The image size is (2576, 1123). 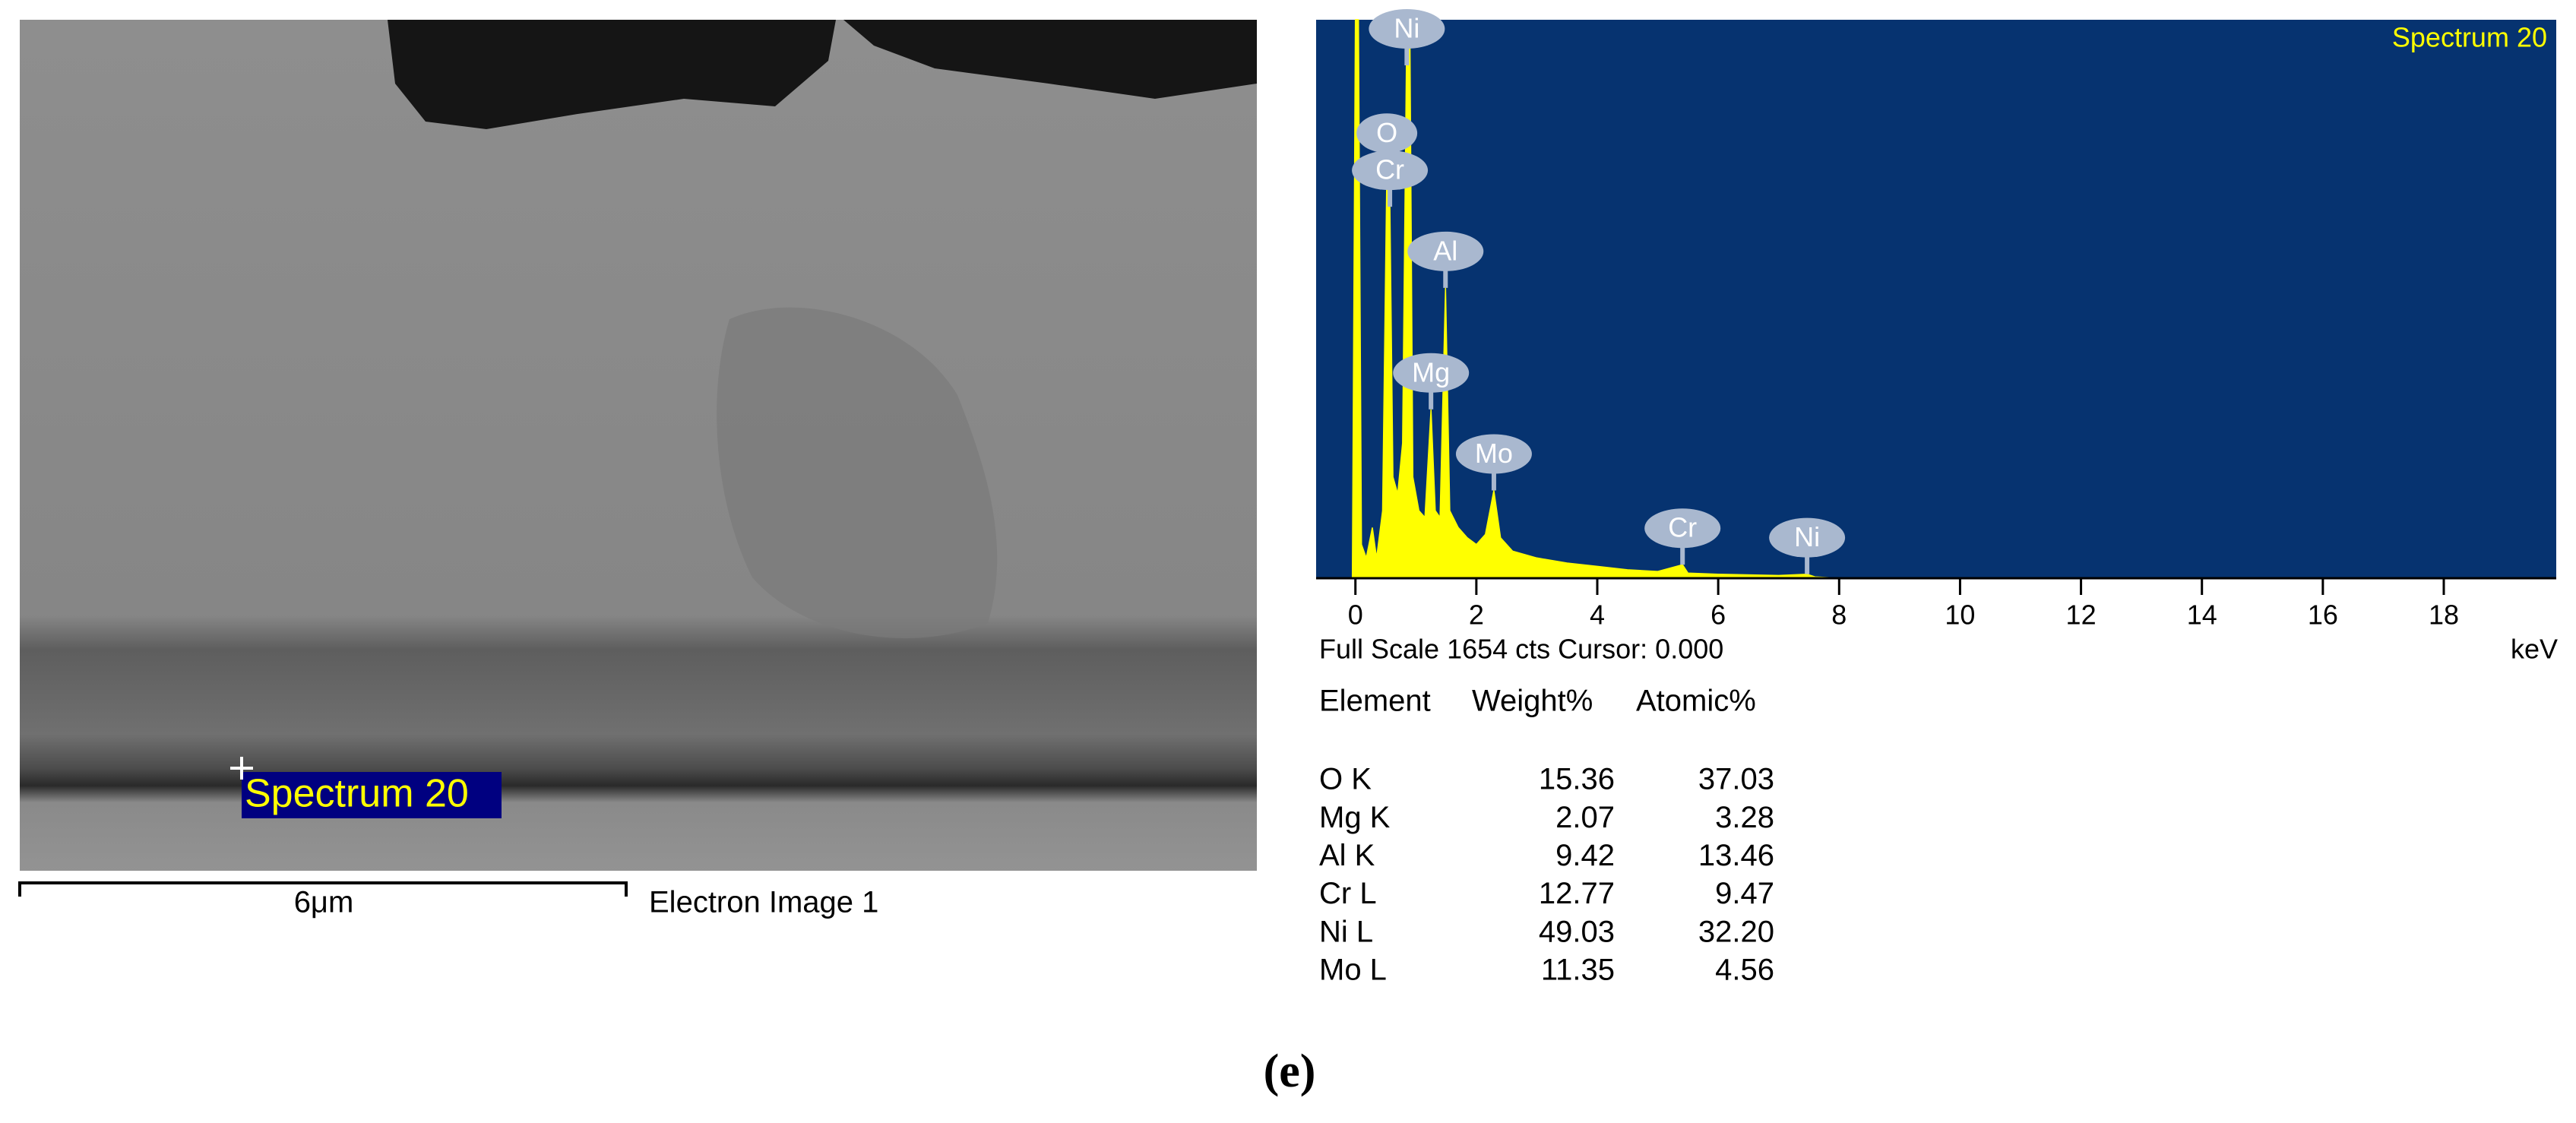 I want to click on spectrum-label: Spectrum 20, so click(x=357, y=794).